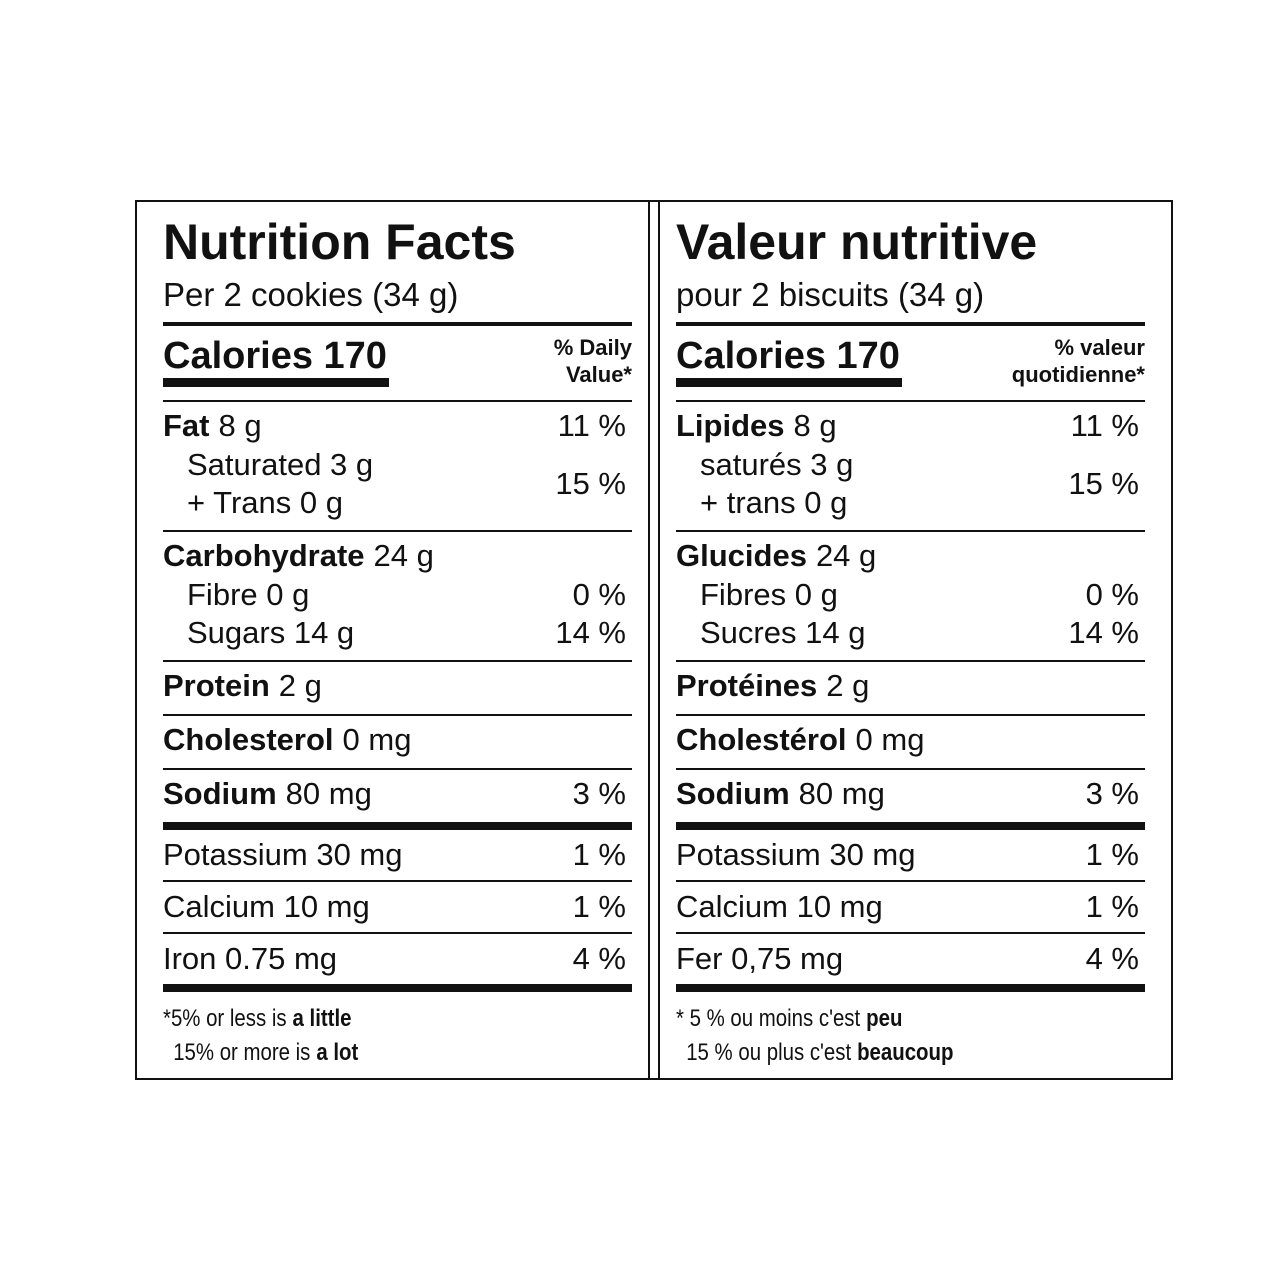  I want to click on calories-block: Calories 170 % valeur quotidienne*, so click(910, 363).